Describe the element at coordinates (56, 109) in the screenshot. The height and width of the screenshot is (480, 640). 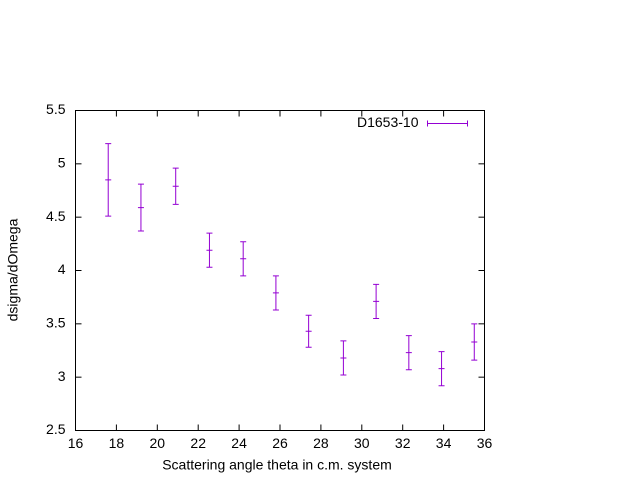
I see `y-tick-label: 5.5` at that location.